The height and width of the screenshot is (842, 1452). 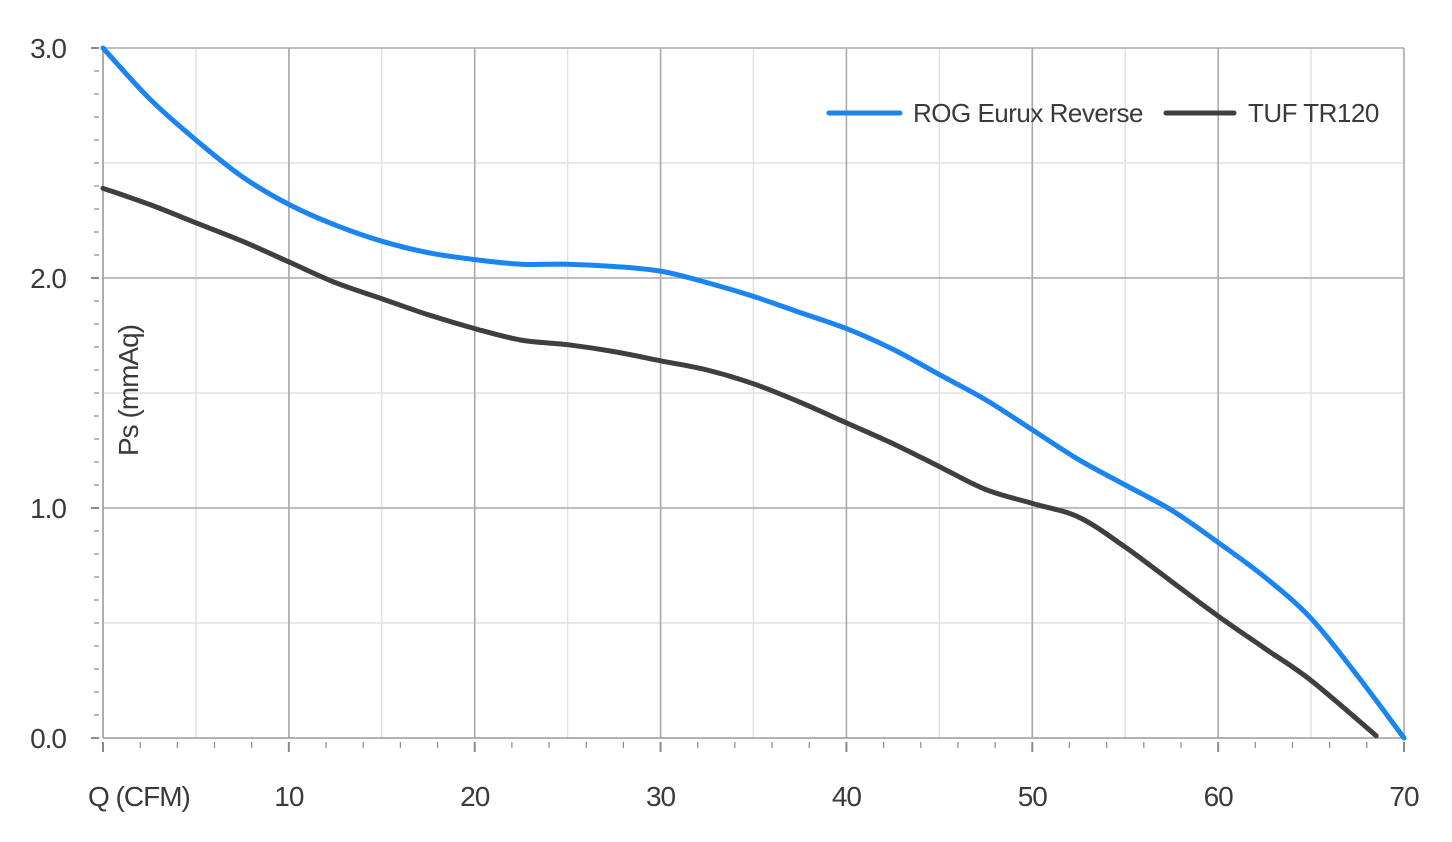 I want to click on x-tick-label: 60, so click(x=1219, y=796).